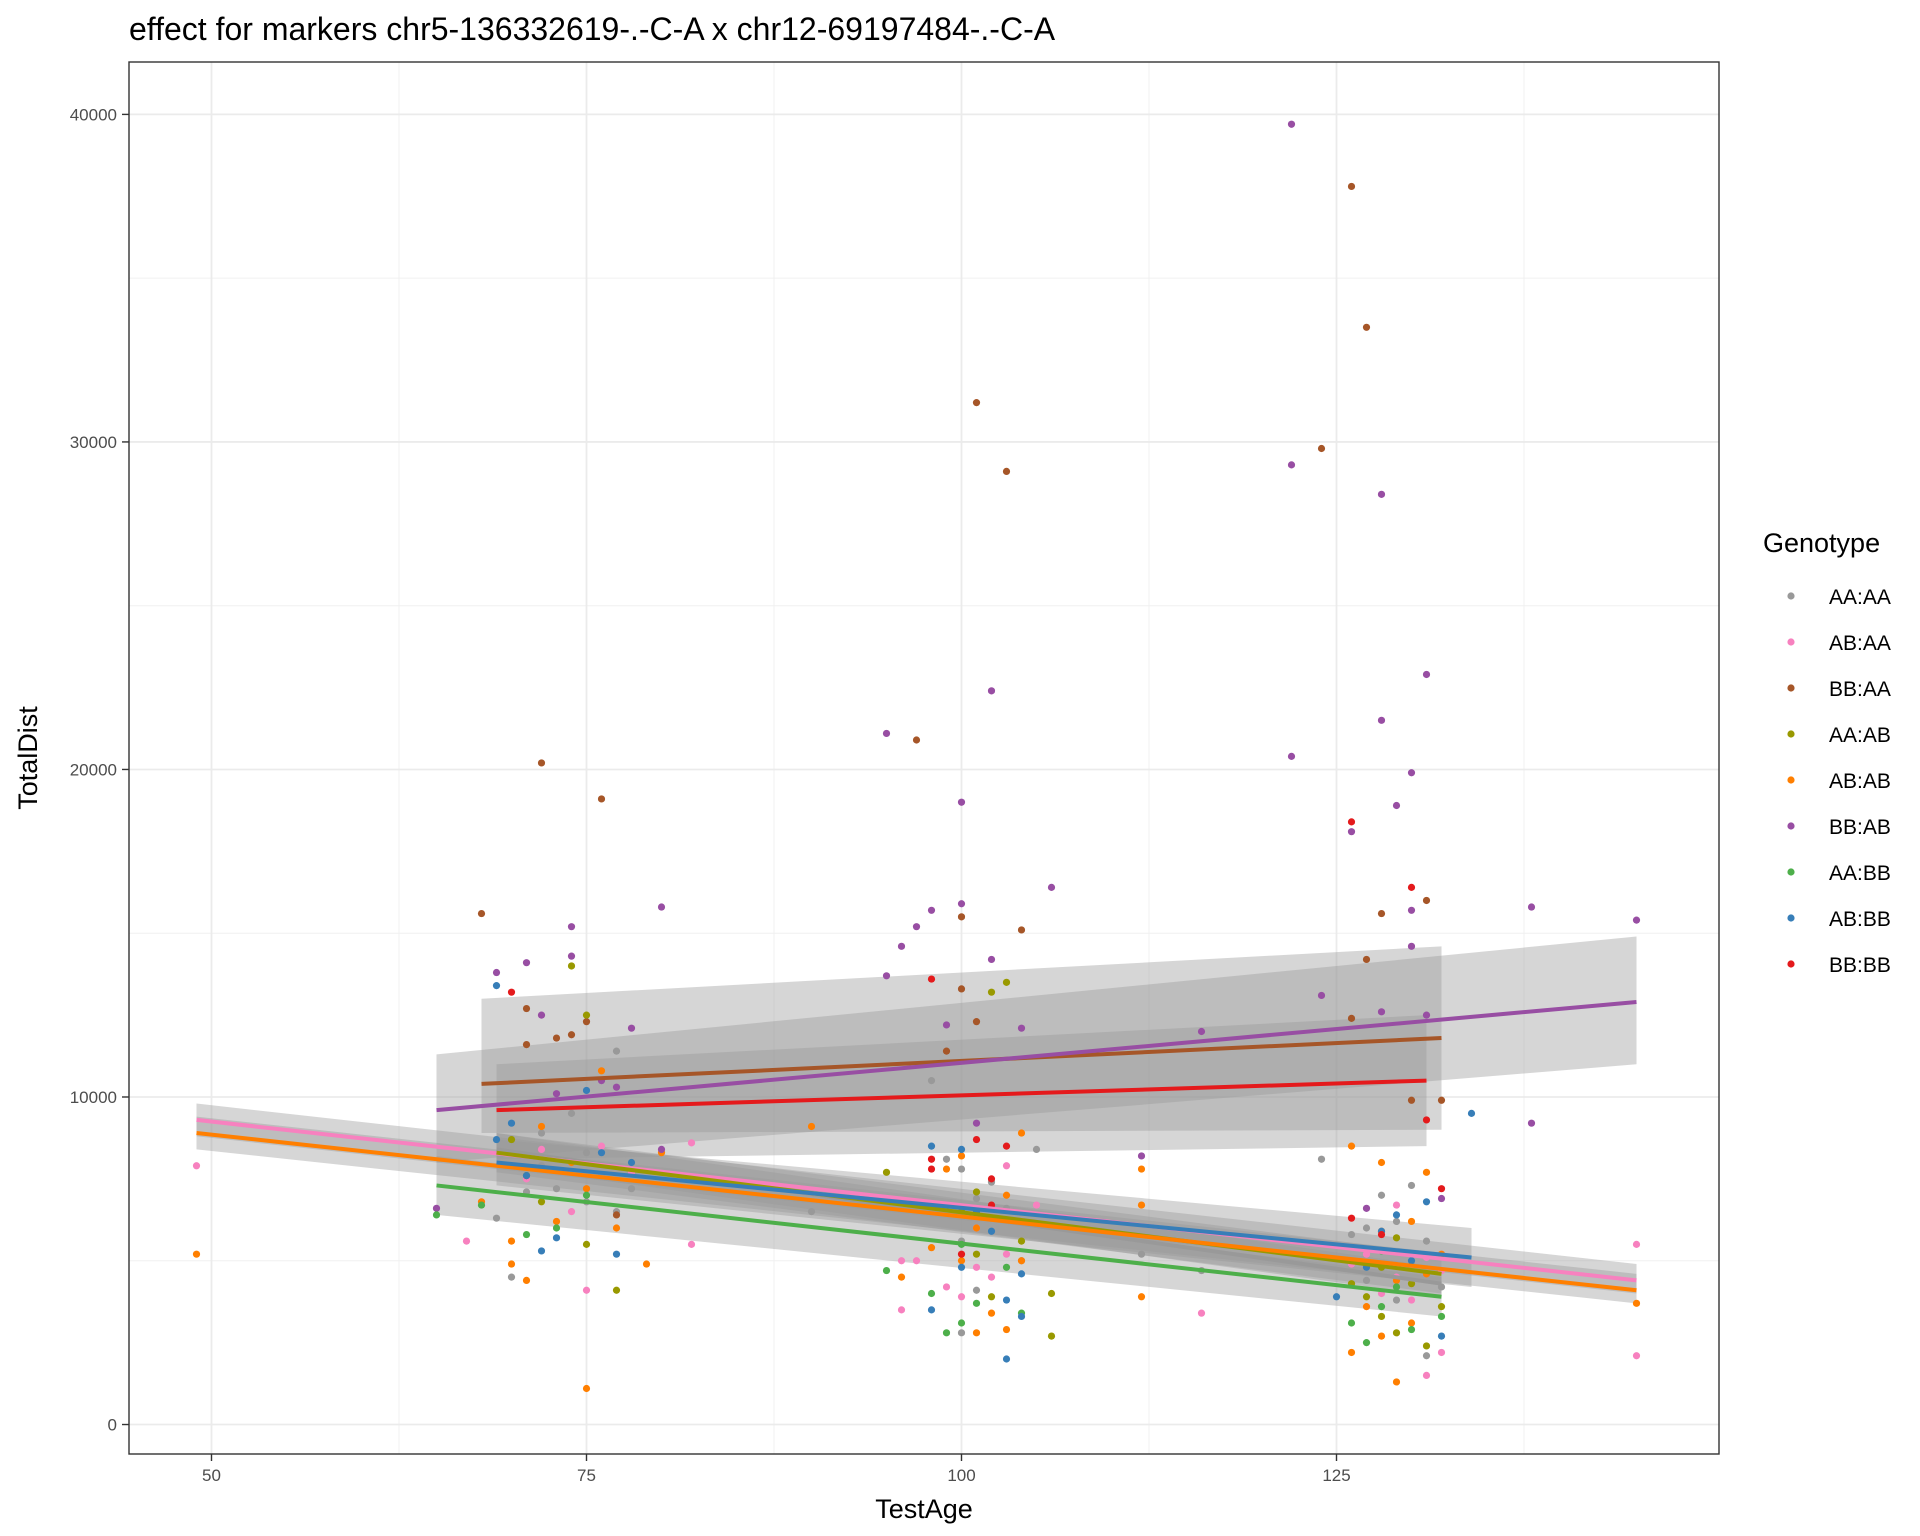 This screenshot has width=1920, height=1536. I want to click on legend-item: AB:AB, so click(1839, 781).